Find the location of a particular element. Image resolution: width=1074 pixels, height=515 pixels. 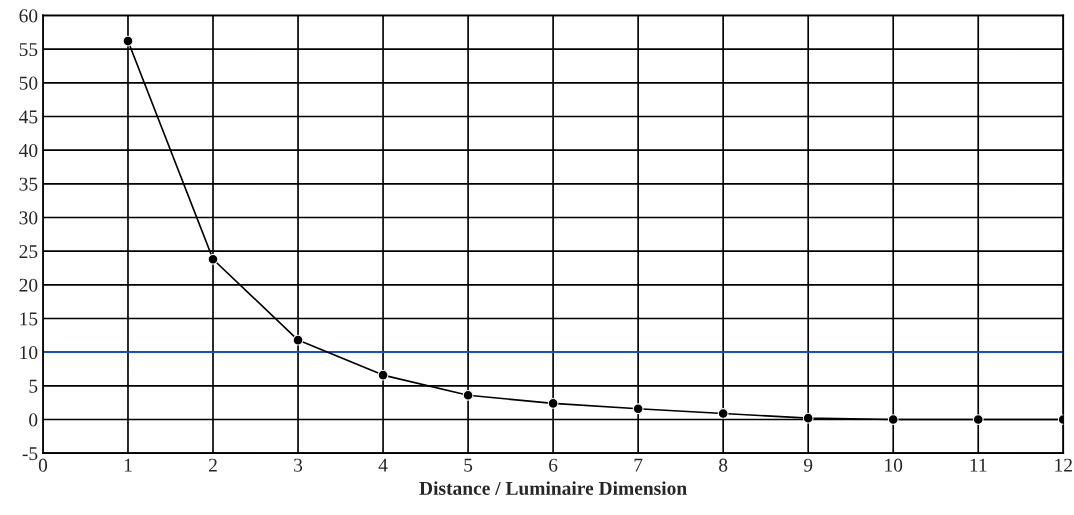

y-tick-label: 20 is located at coordinates (28, 285).